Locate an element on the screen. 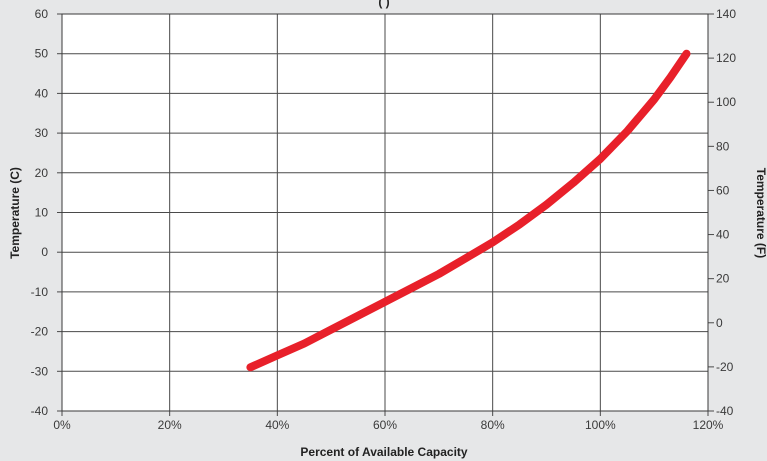  chart-title-partial: ( ) is located at coordinates (383, 4).